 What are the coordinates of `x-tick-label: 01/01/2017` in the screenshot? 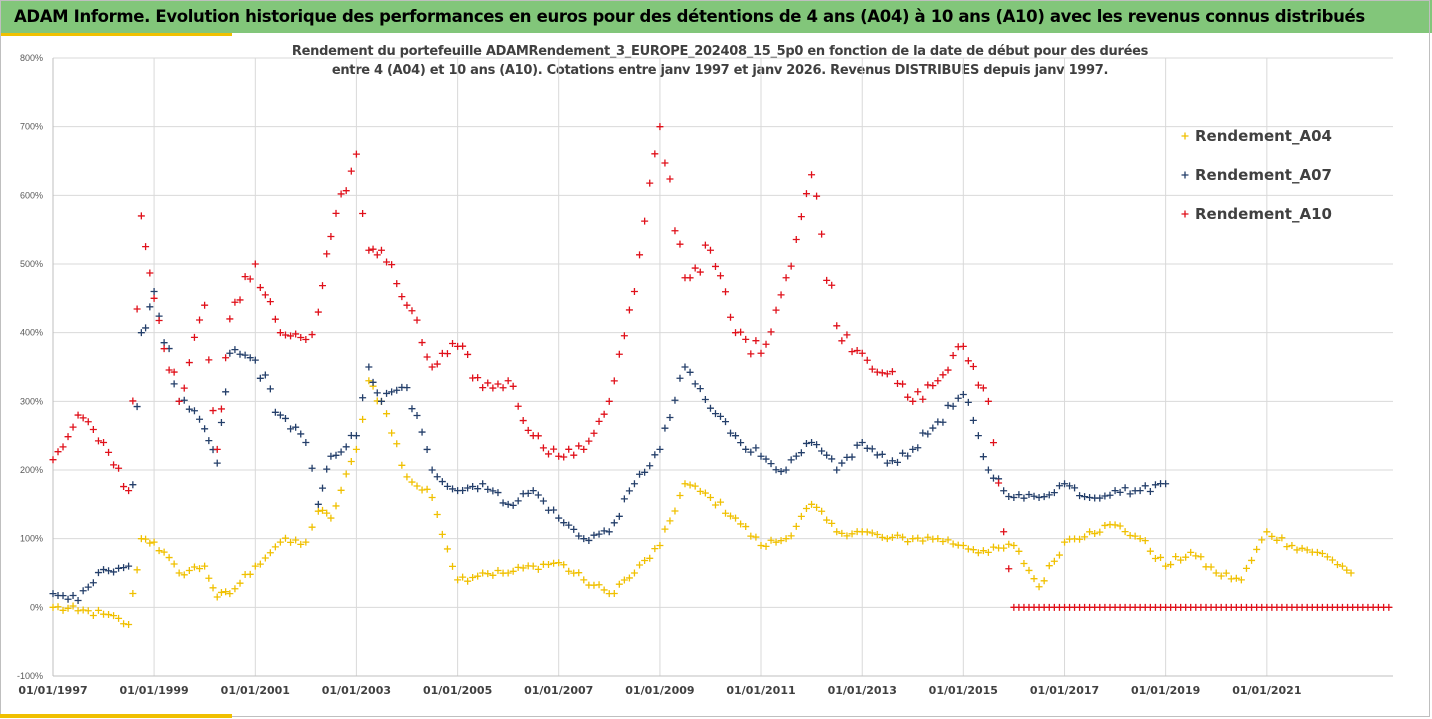 It's located at (1064, 690).